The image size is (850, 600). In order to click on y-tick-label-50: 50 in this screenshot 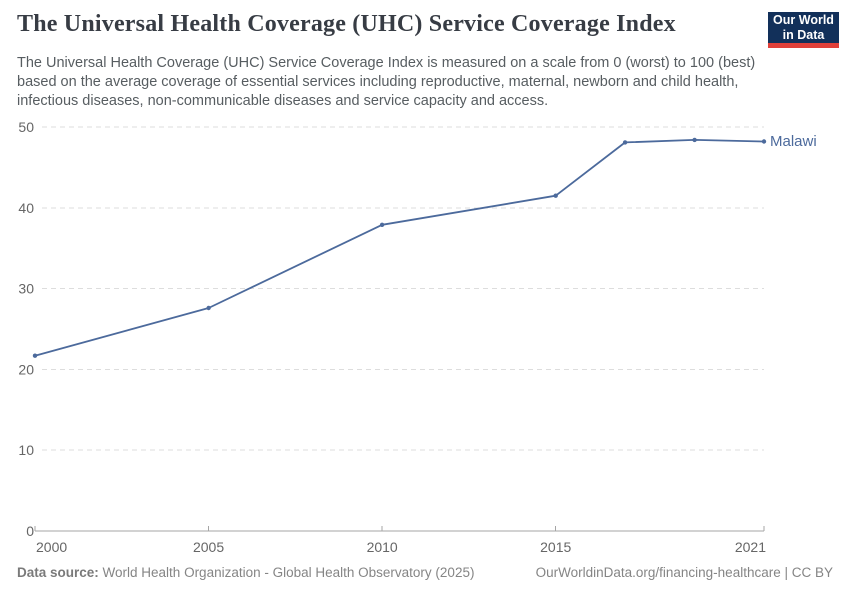, I will do `click(26, 127)`.